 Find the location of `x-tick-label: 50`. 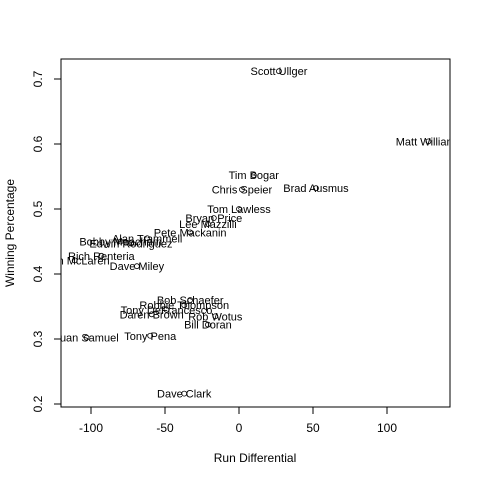

x-tick-label: 50 is located at coordinates (313, 428).